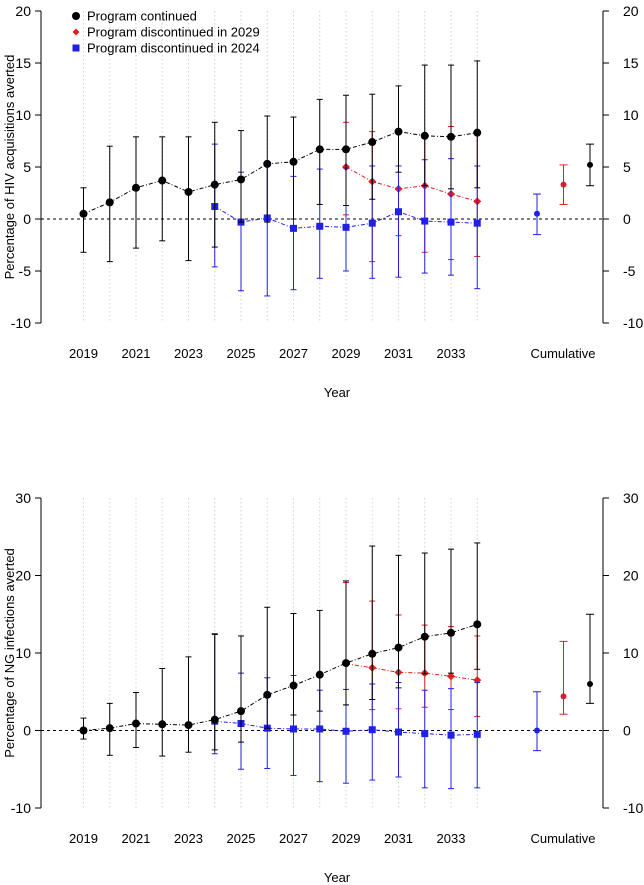 The image size is (644, 885). Describe the element at coordinates (25, 271) in the screenshot. I see `y-tick-label-left: -5` at that location.